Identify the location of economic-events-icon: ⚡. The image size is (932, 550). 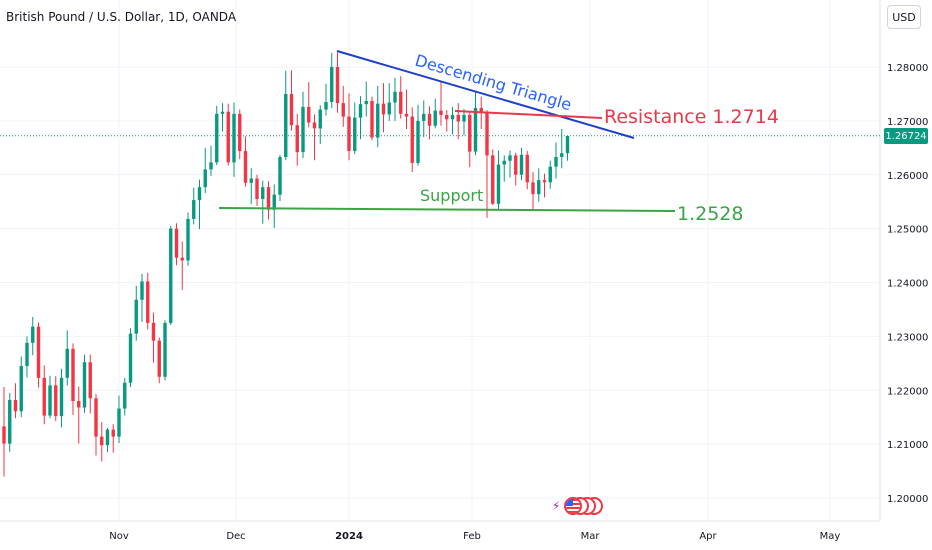
(579, 507).